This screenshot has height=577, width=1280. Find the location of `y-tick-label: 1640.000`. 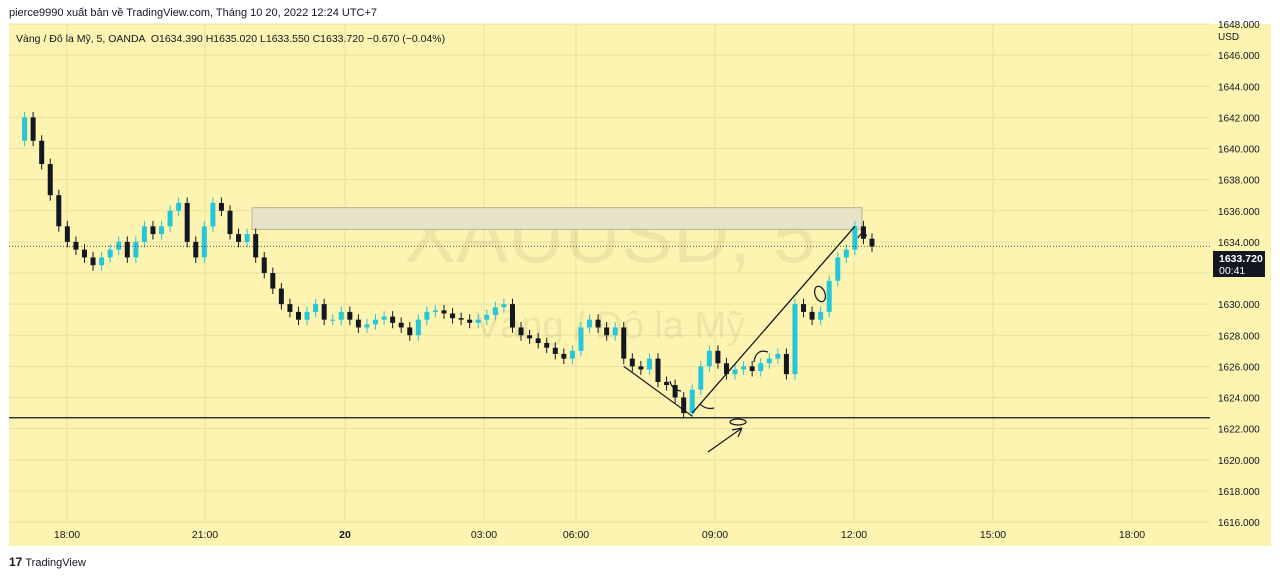

y-tick-label: 1640.000 is located at coordinates (1239, 150).